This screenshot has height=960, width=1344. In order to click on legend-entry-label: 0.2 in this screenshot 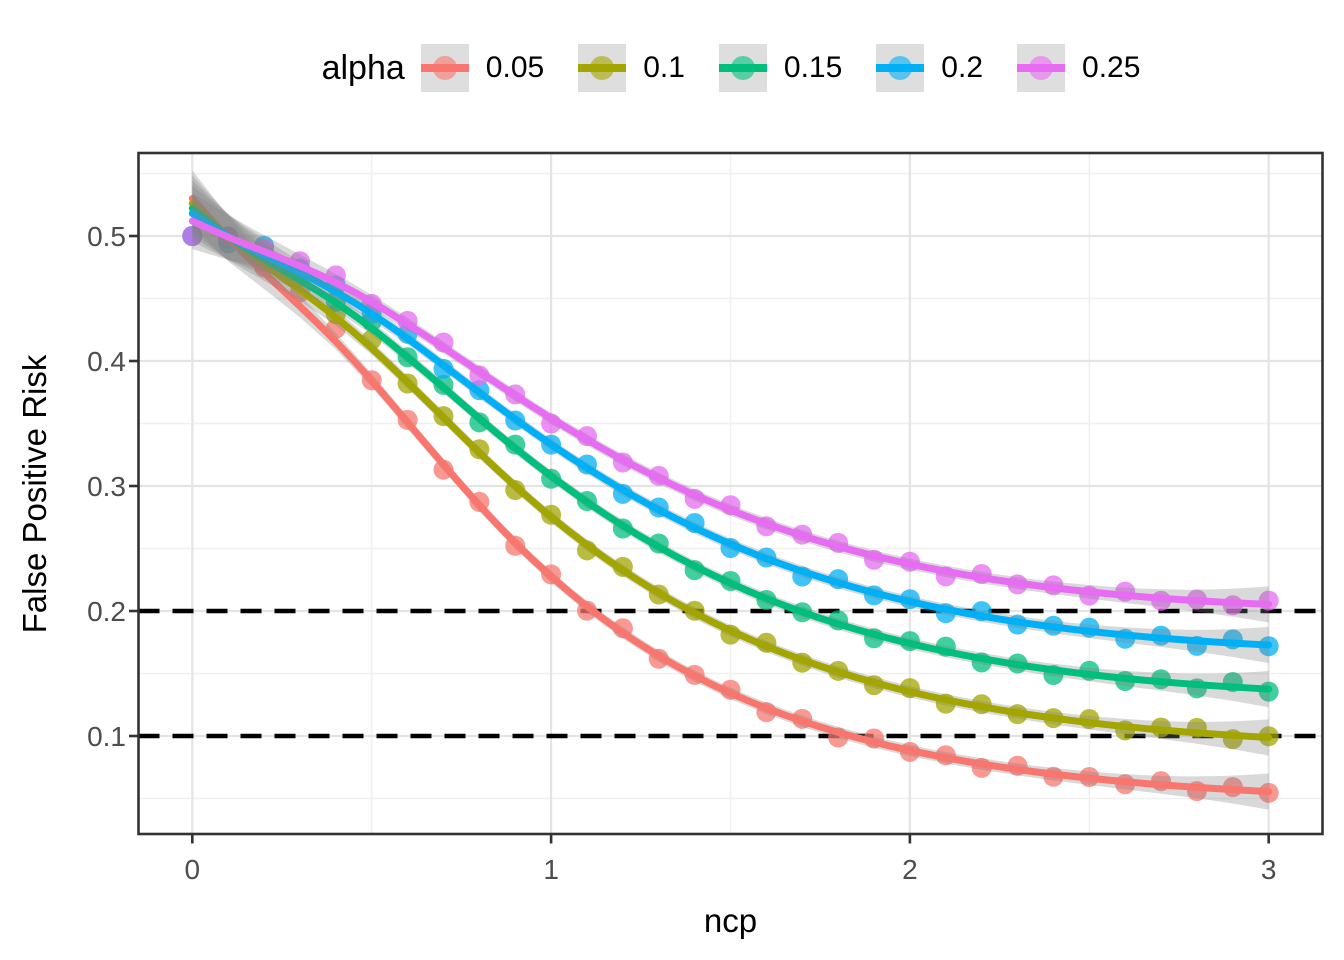, I will do `click(962, 67)`.